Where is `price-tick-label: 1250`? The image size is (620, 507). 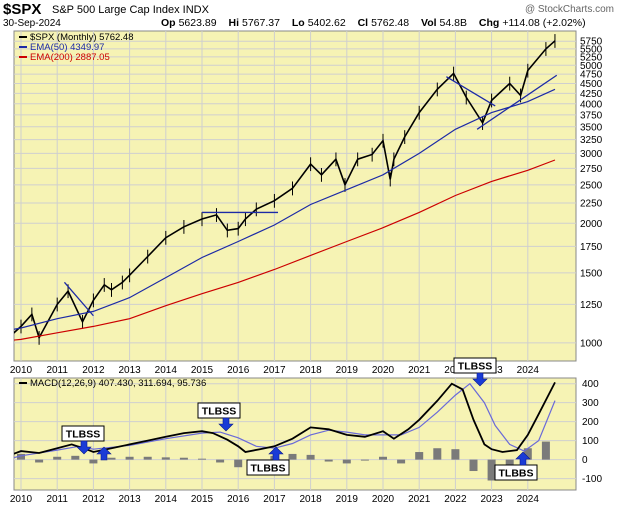
price-tick-label: 1250 is located at coordinates (591, 305).